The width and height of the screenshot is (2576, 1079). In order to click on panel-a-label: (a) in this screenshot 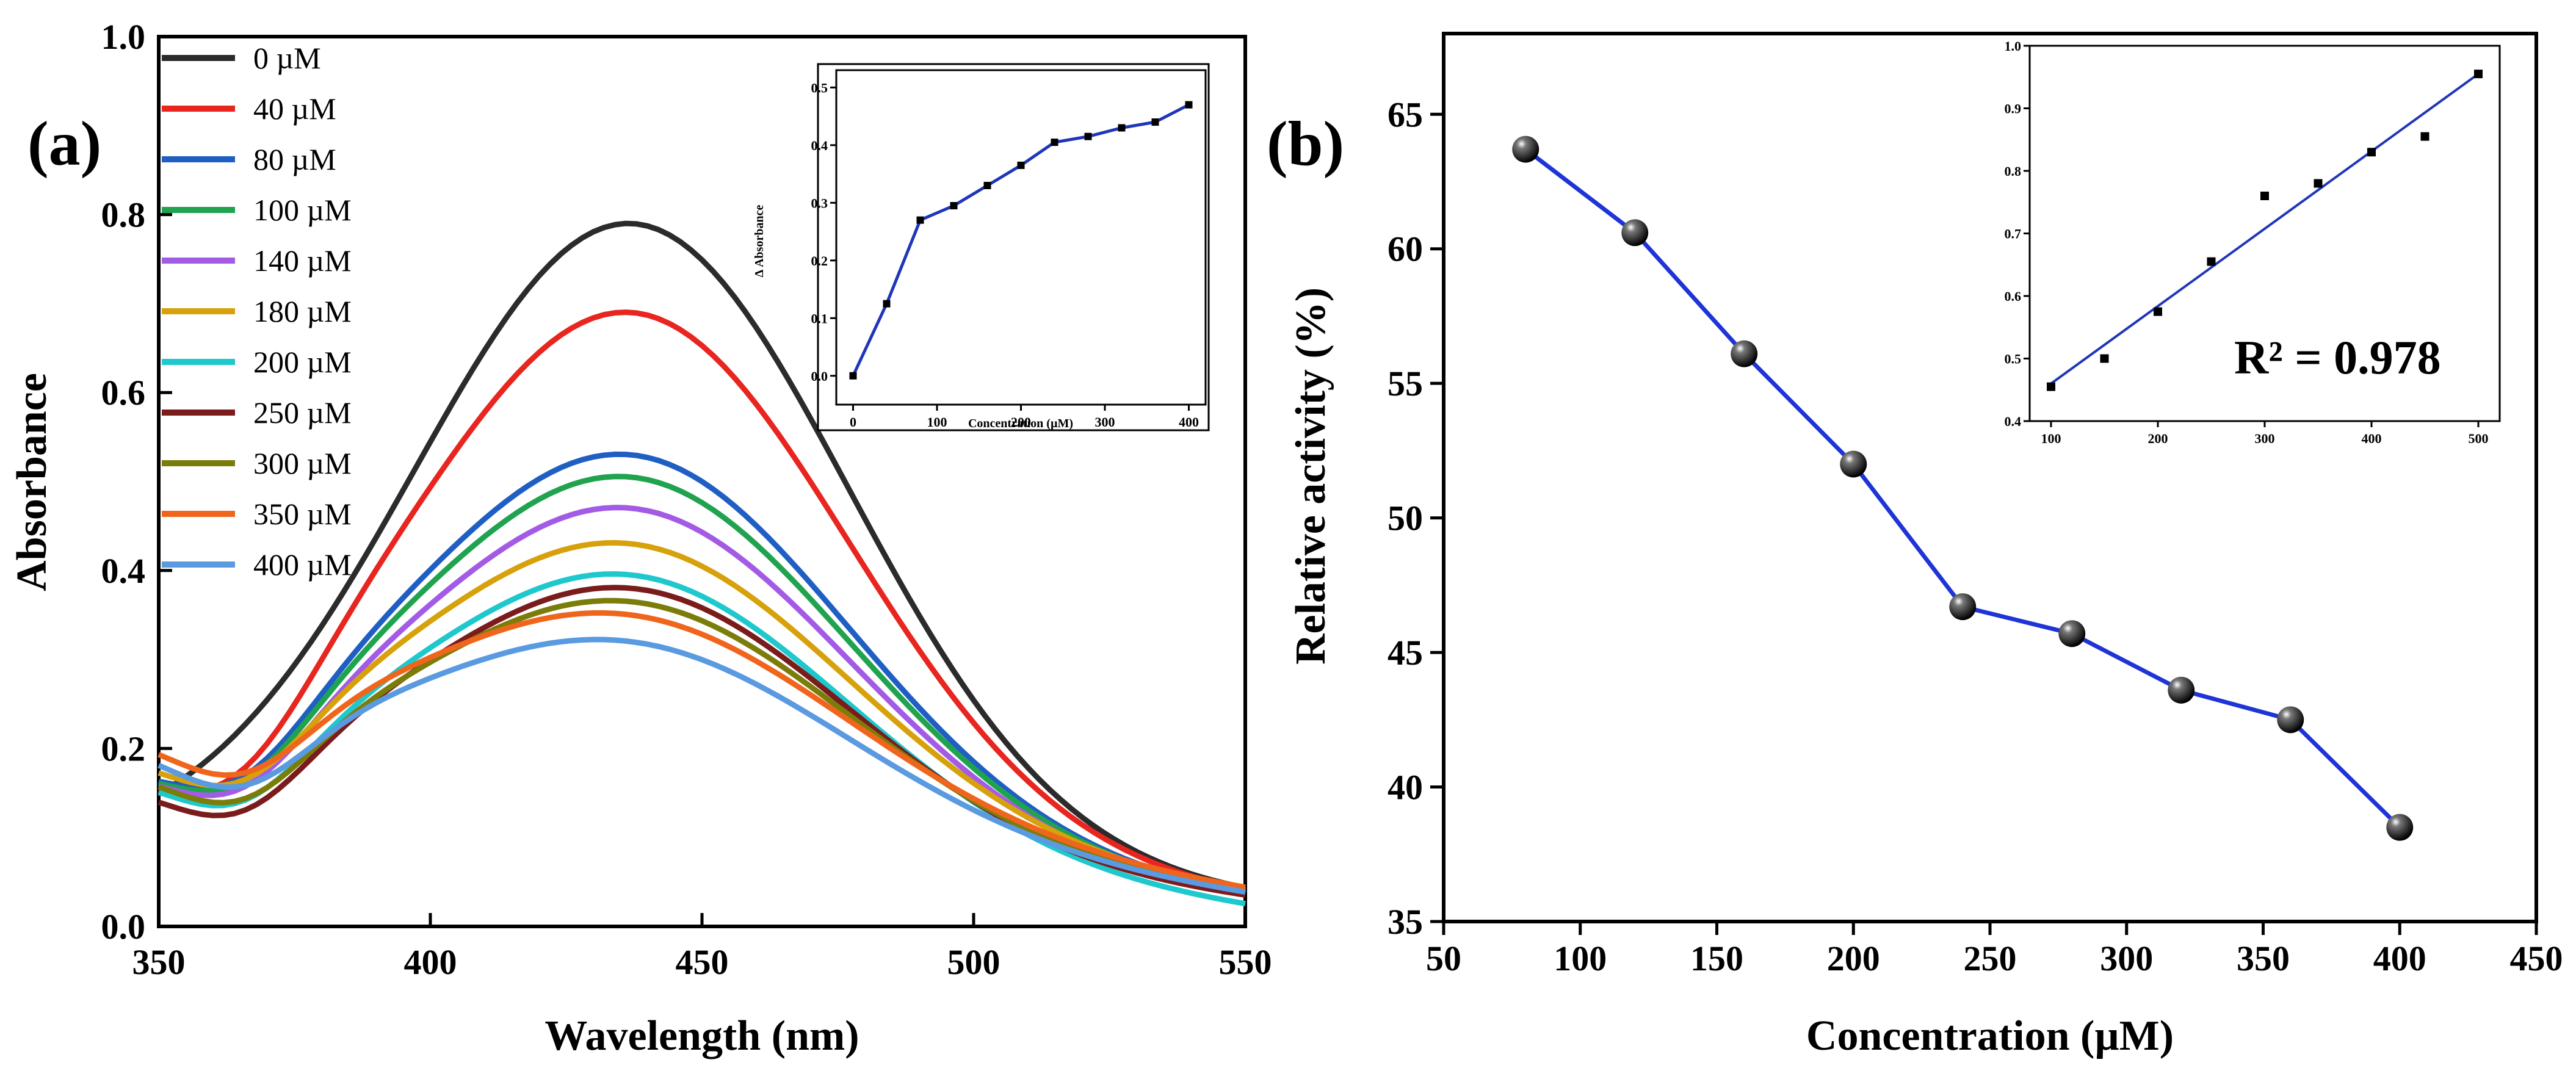, I will do `click(64, 144)`.